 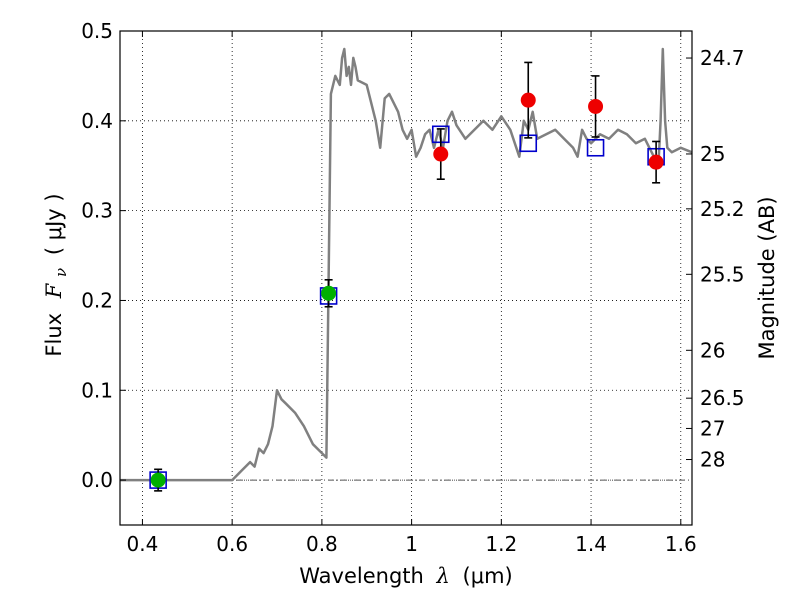 I want to click on x-tick-label: 1, so click(x=411, y=544).